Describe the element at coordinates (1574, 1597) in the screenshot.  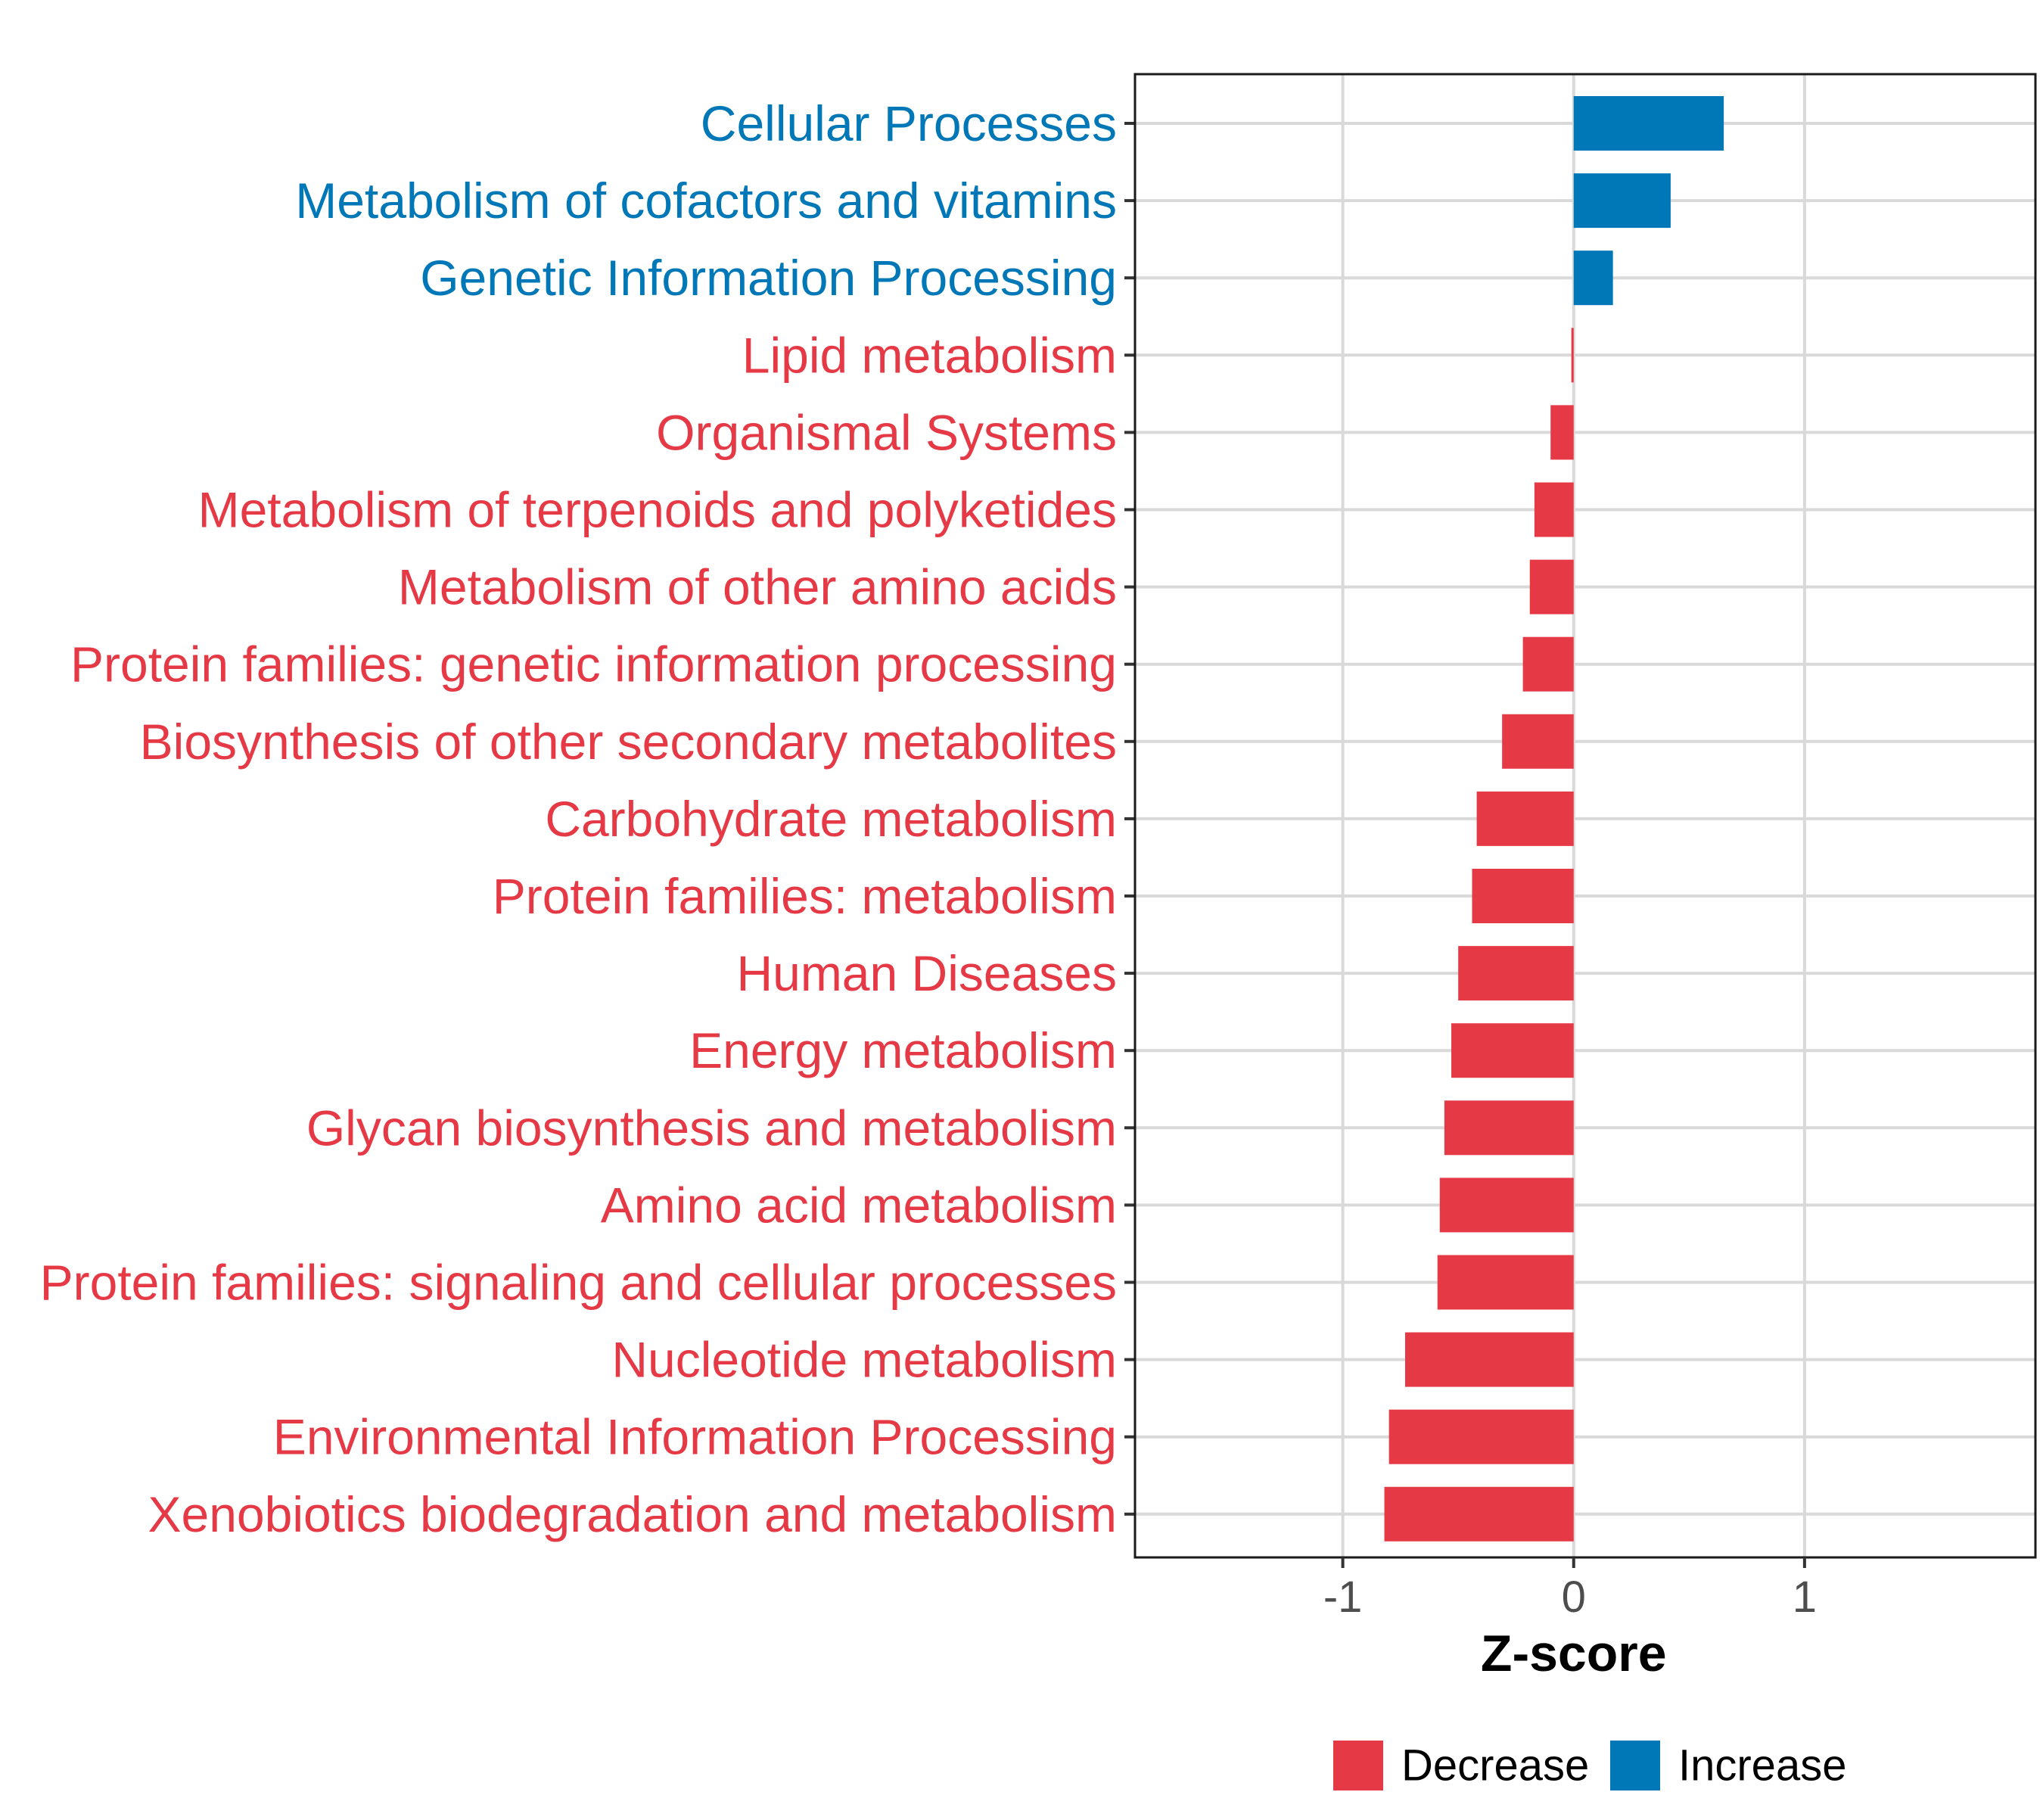
I see `x-tick-label: 0` at that location.